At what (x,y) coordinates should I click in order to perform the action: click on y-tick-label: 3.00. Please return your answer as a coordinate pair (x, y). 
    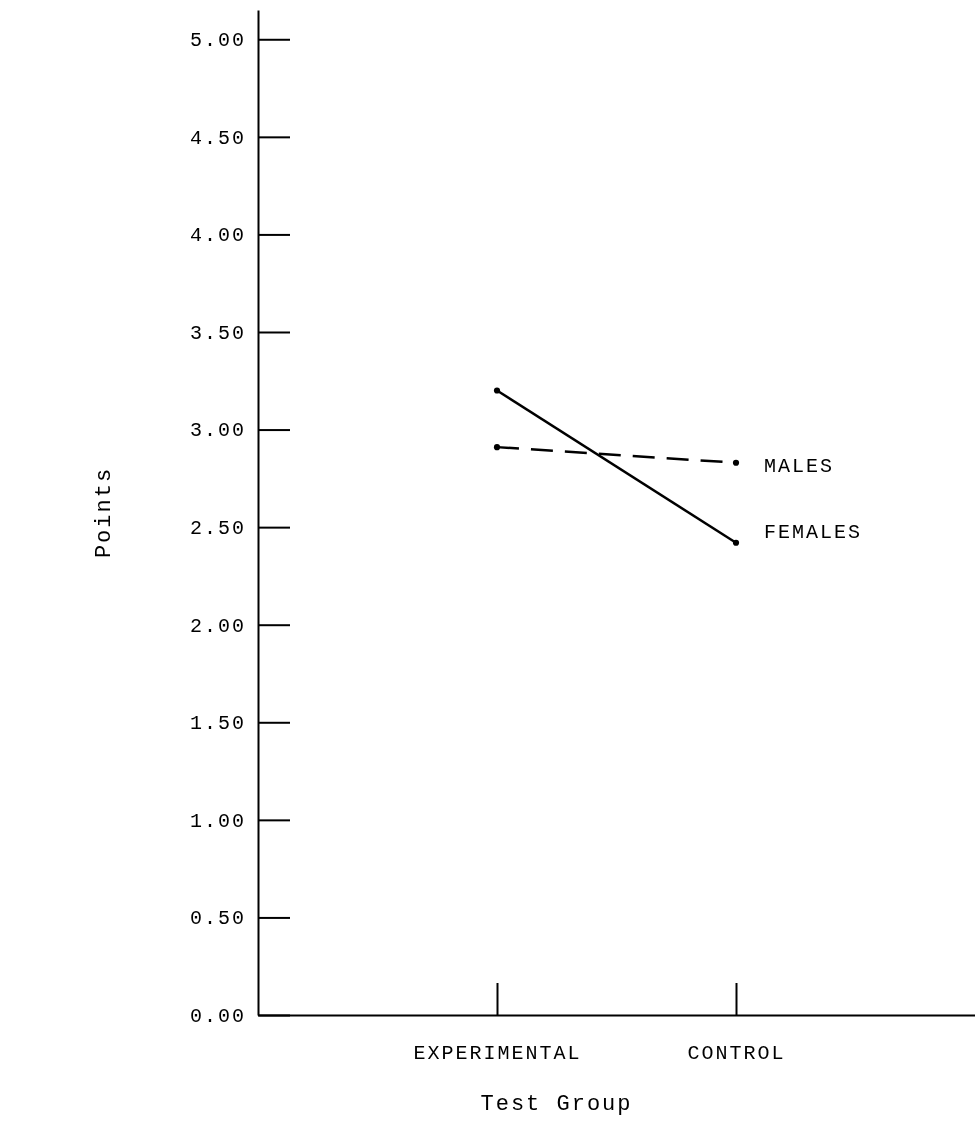
    Looking at the image, I should click on (217, 431).